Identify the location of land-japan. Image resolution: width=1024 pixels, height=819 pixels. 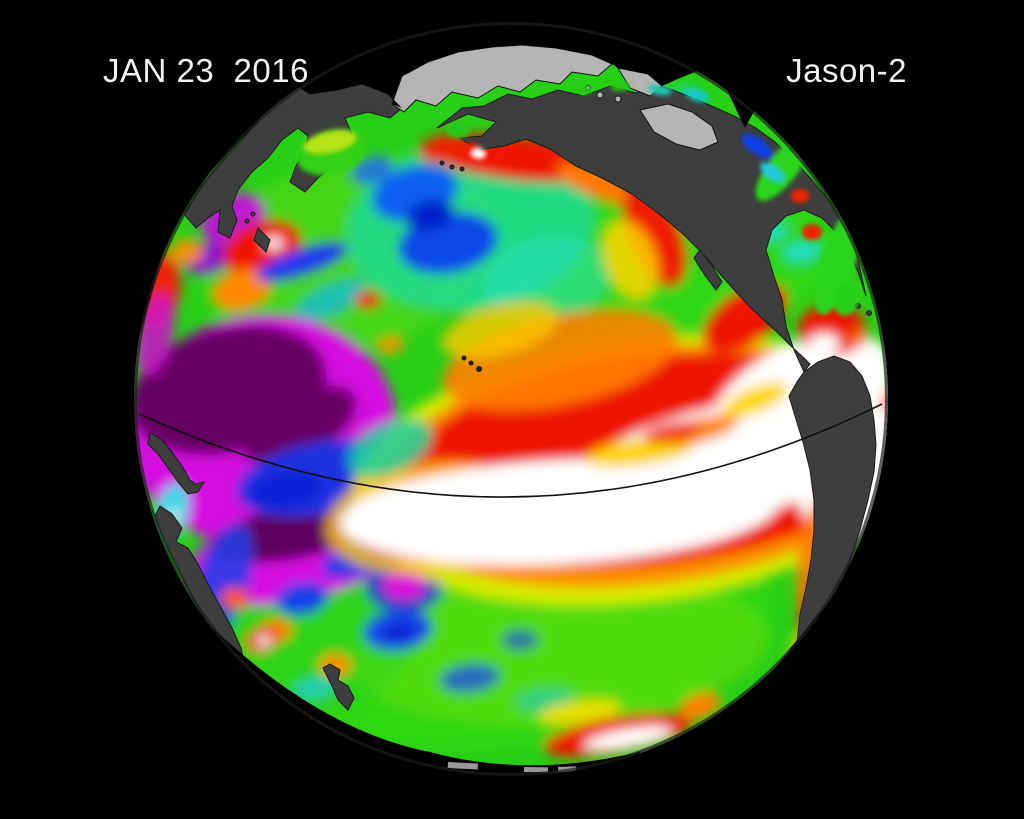
(262, 240).